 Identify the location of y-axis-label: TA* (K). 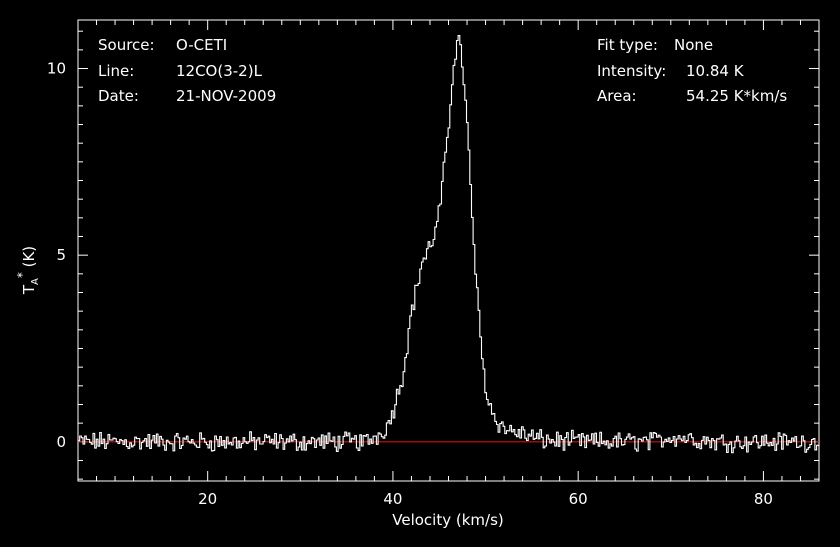
(28, 270).